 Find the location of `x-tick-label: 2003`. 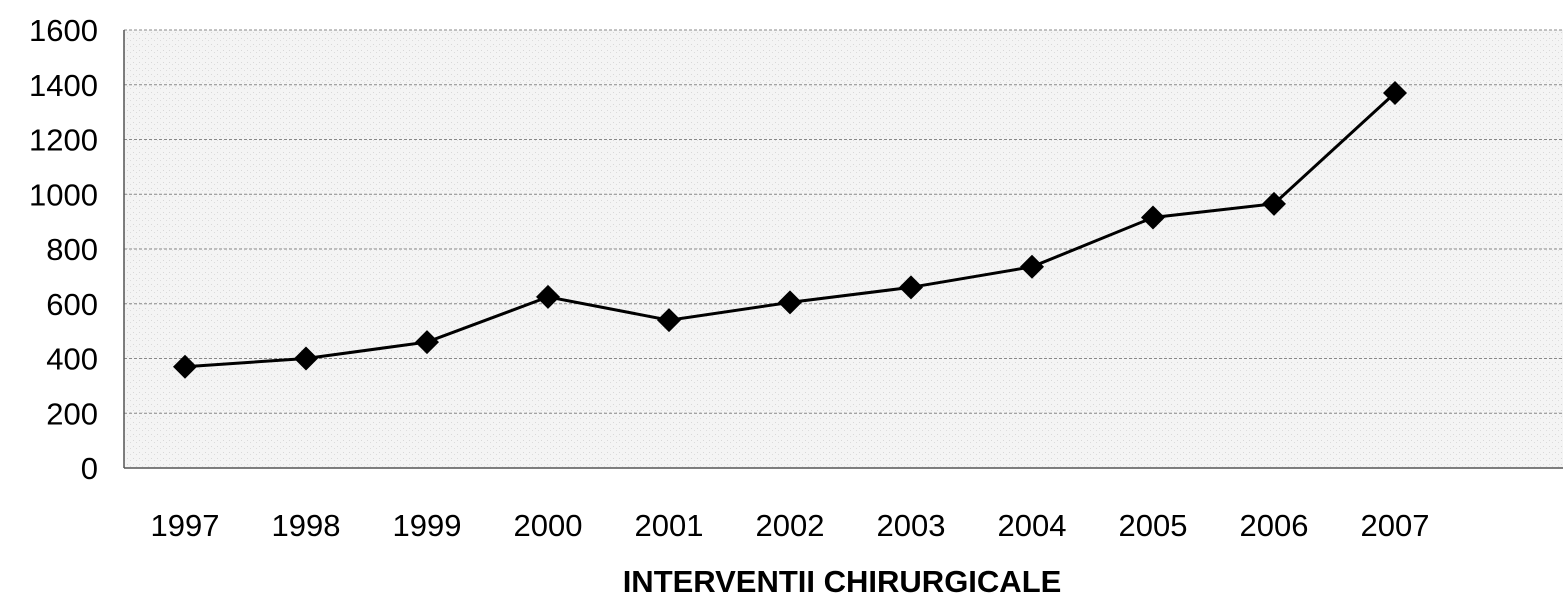

x-tick-label: 2003 is located at coordinates (911, 525).